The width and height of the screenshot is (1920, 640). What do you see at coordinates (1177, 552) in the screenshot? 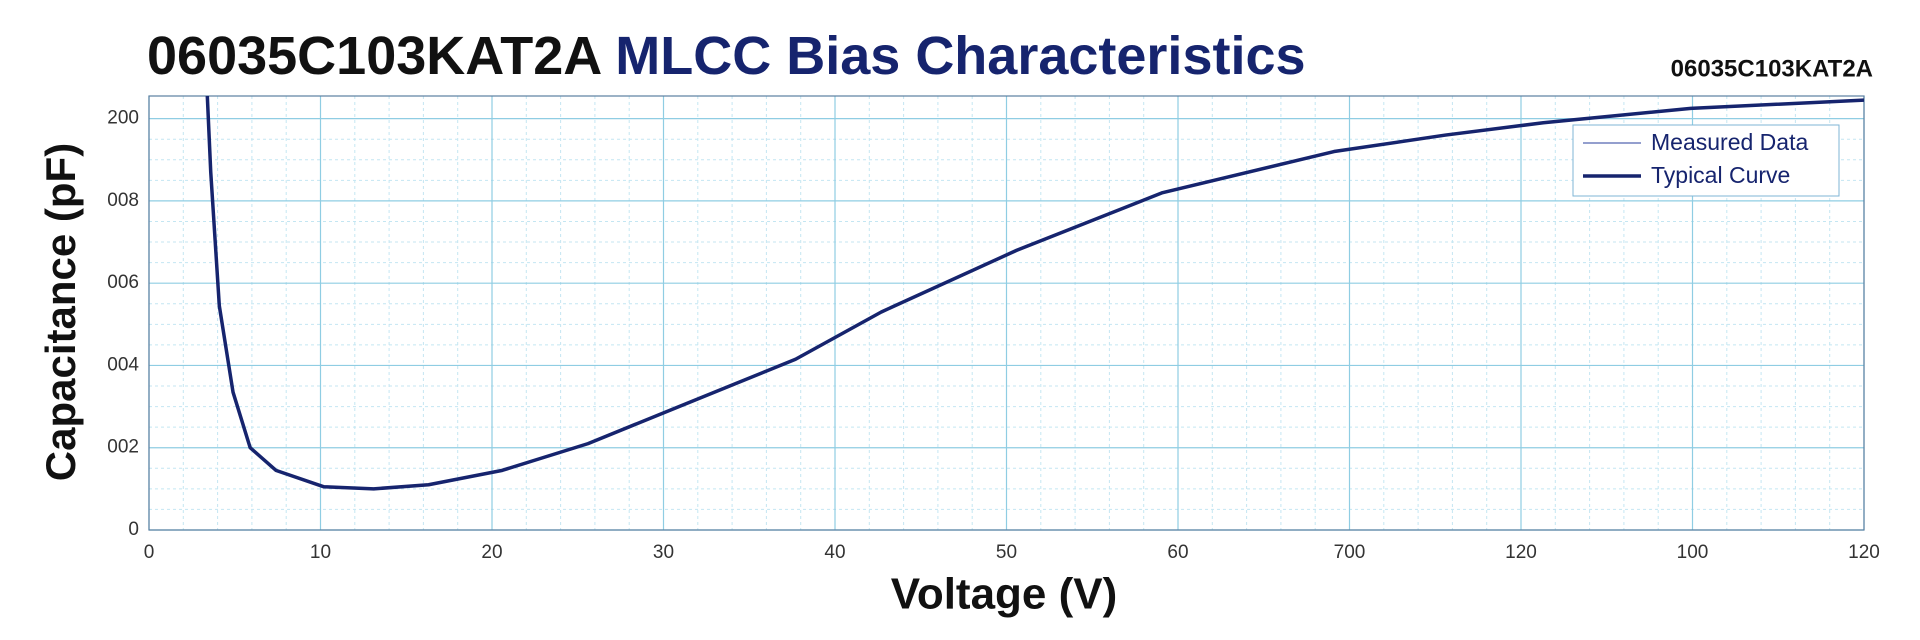
I see `x-tick-label: 60` at bounding box center [1177, 552].